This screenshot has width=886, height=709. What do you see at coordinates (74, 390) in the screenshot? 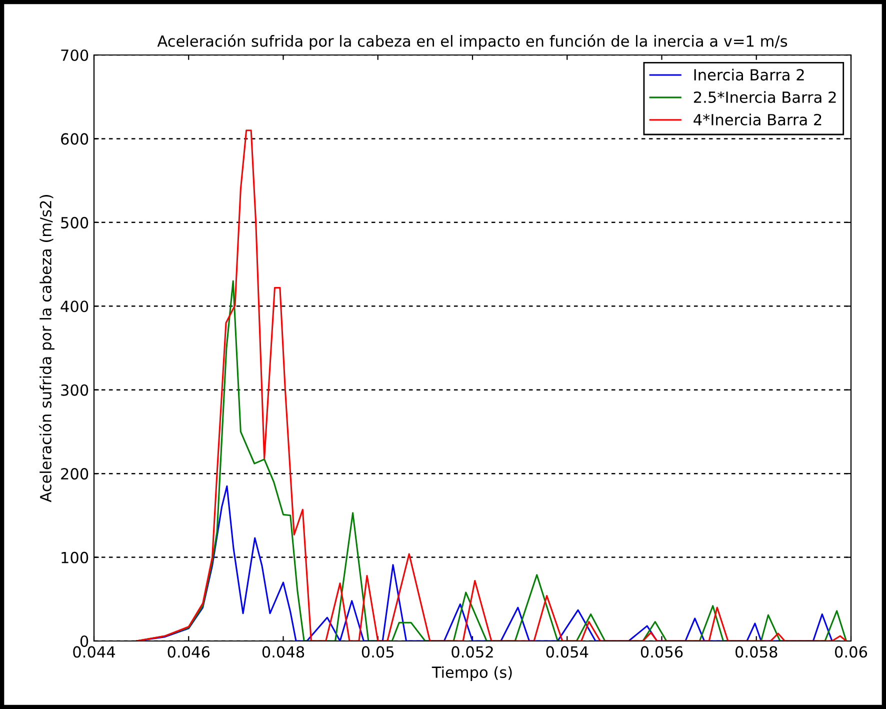
I see `y-tick-label: 300` at bounding box center [74, 390].